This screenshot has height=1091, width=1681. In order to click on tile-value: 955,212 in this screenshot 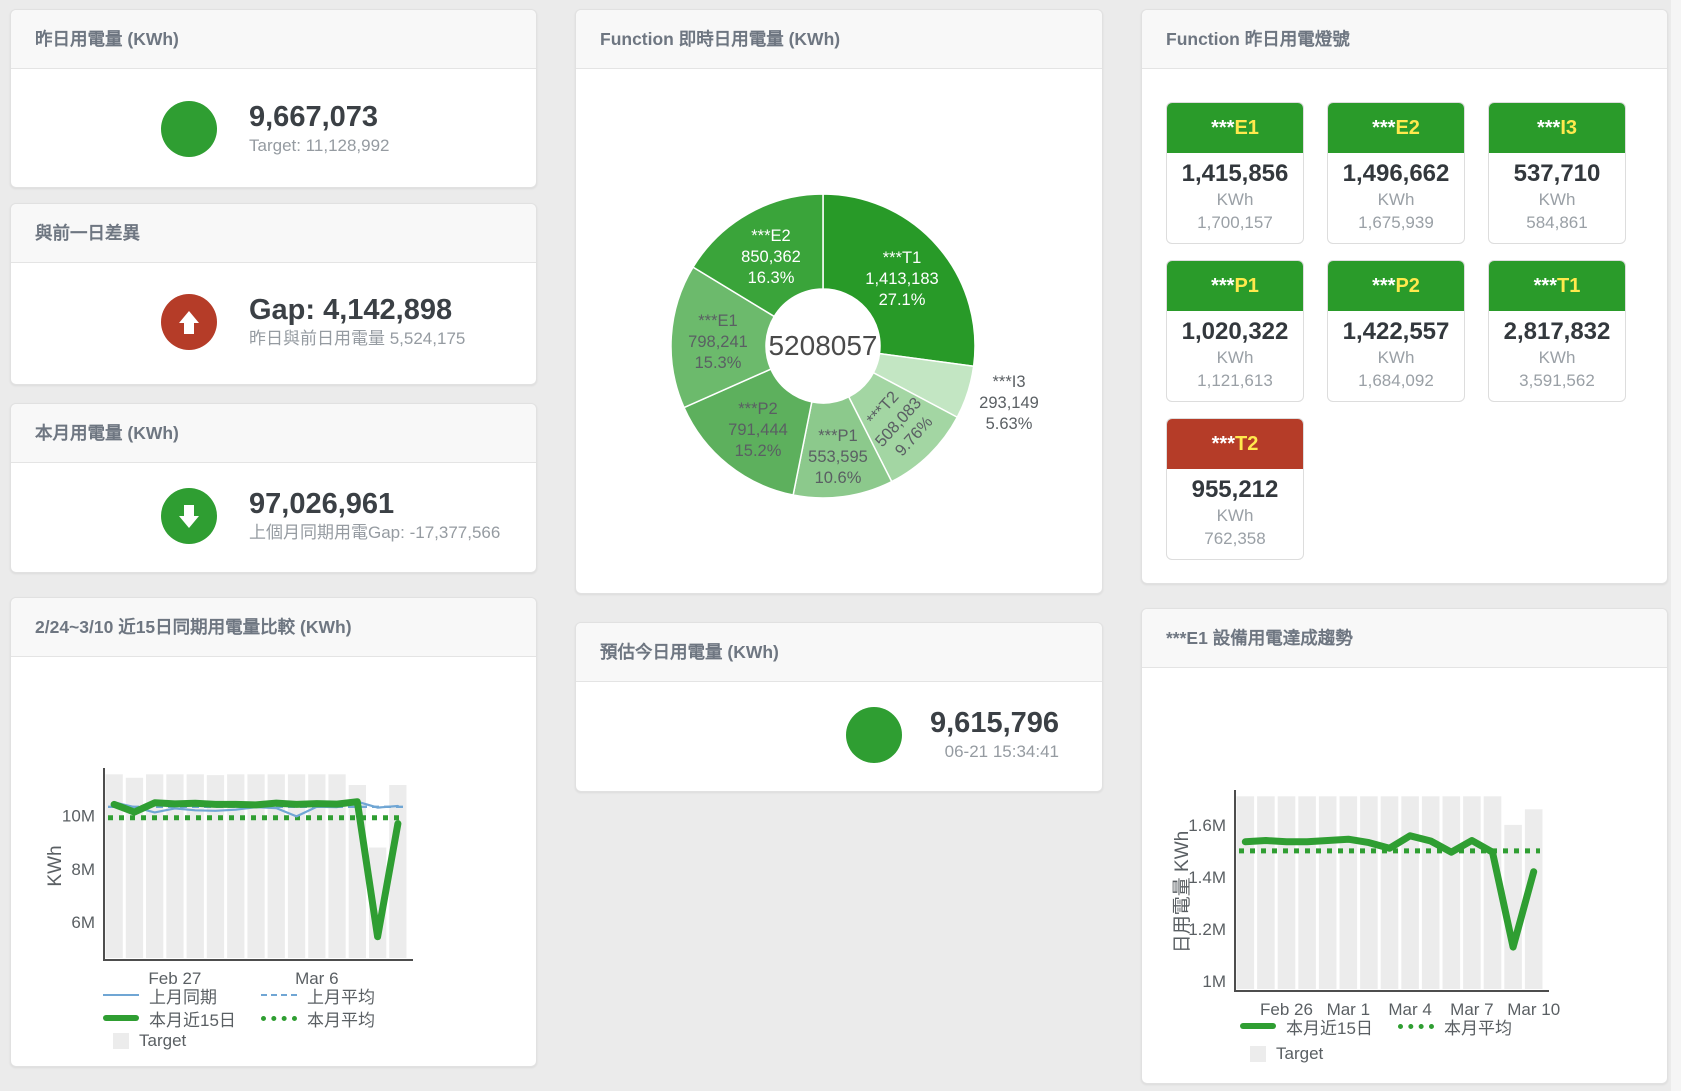, I will do `click(1235, 489)`.